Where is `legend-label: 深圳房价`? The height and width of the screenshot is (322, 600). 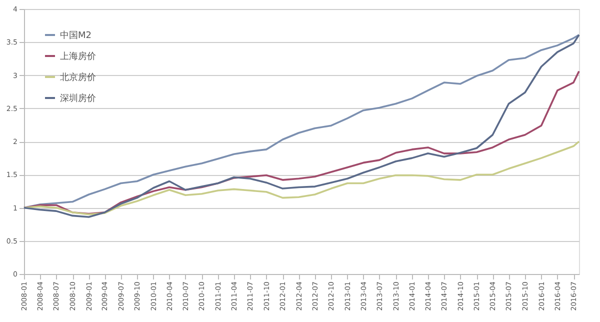
legend-label: 深圳房价 is located at coordinates (78, 98).